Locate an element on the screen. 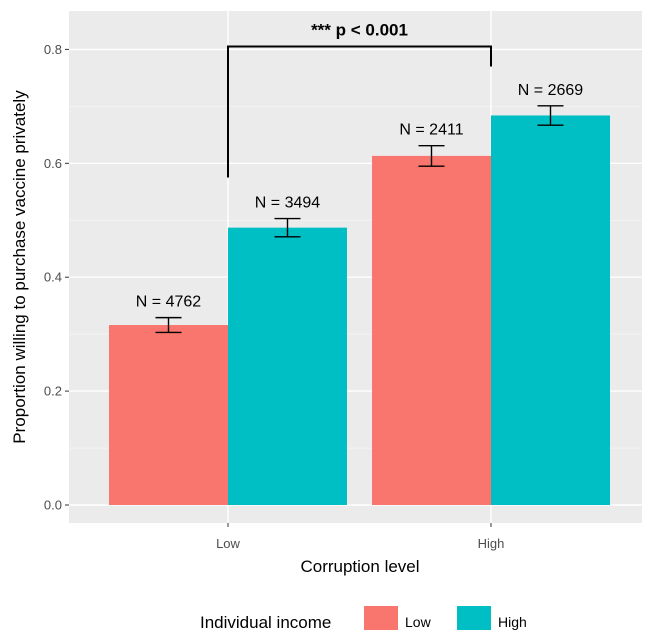  data-label: N = 2669 is located at coordinates (550, 90).